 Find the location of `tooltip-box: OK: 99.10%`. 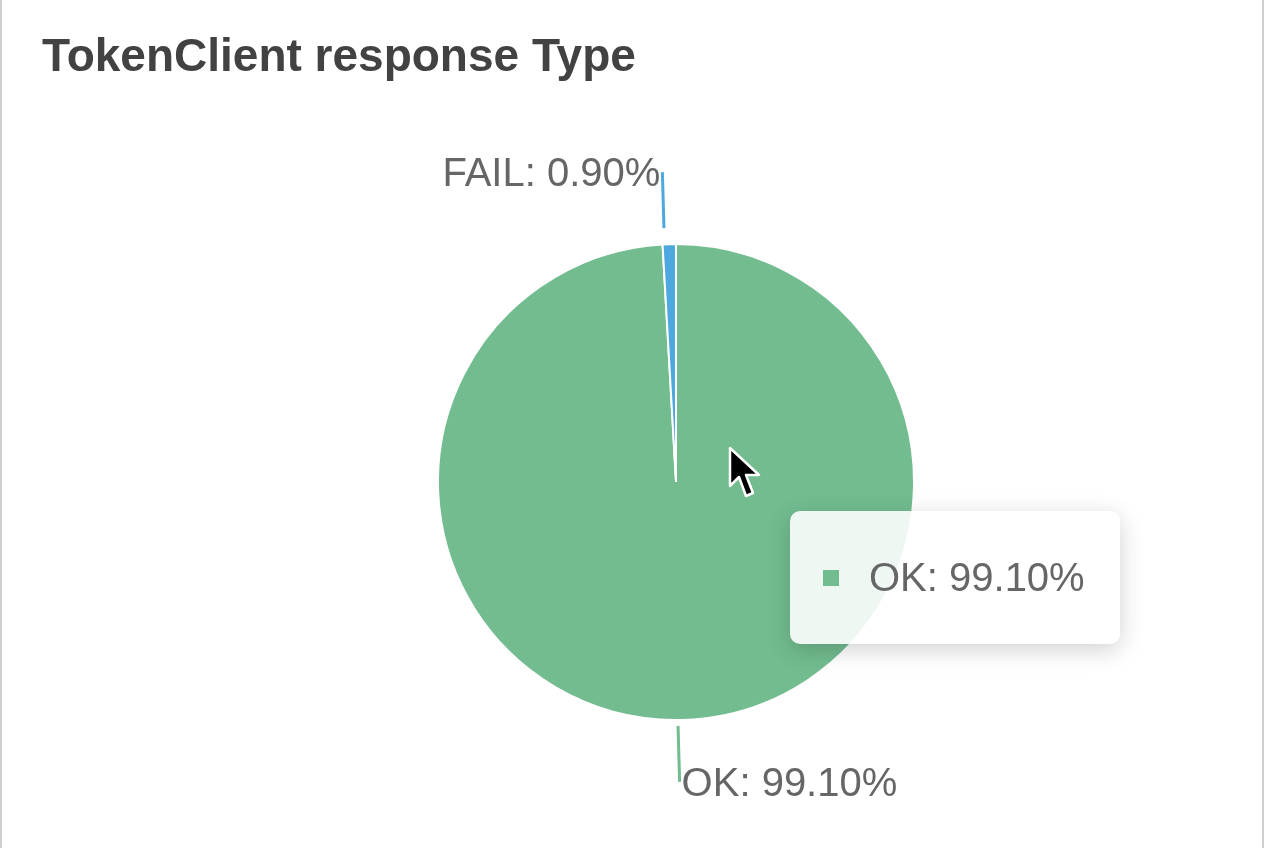

tooltip-box: OK: 99.10% is located at coordinates (955, 577).